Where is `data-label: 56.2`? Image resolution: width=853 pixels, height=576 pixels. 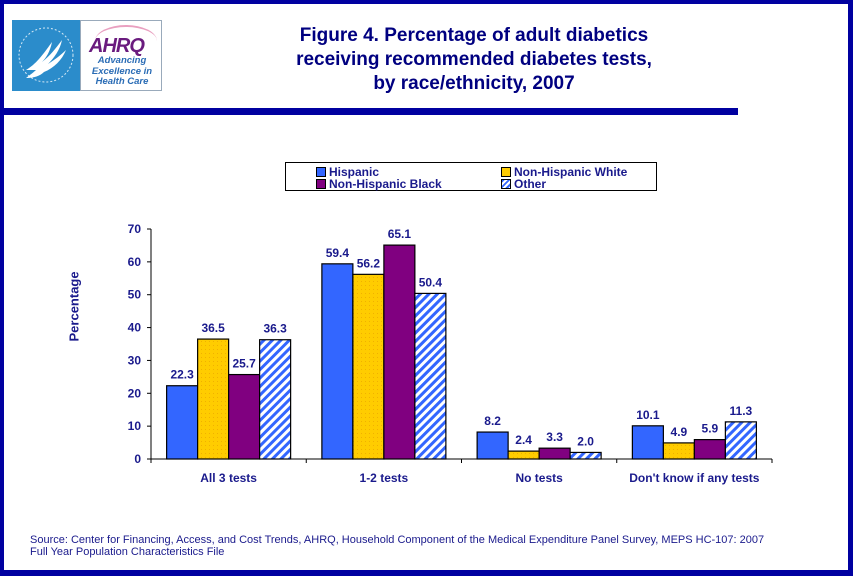 data-label: 56.2 is located at coordinates (369, 263).